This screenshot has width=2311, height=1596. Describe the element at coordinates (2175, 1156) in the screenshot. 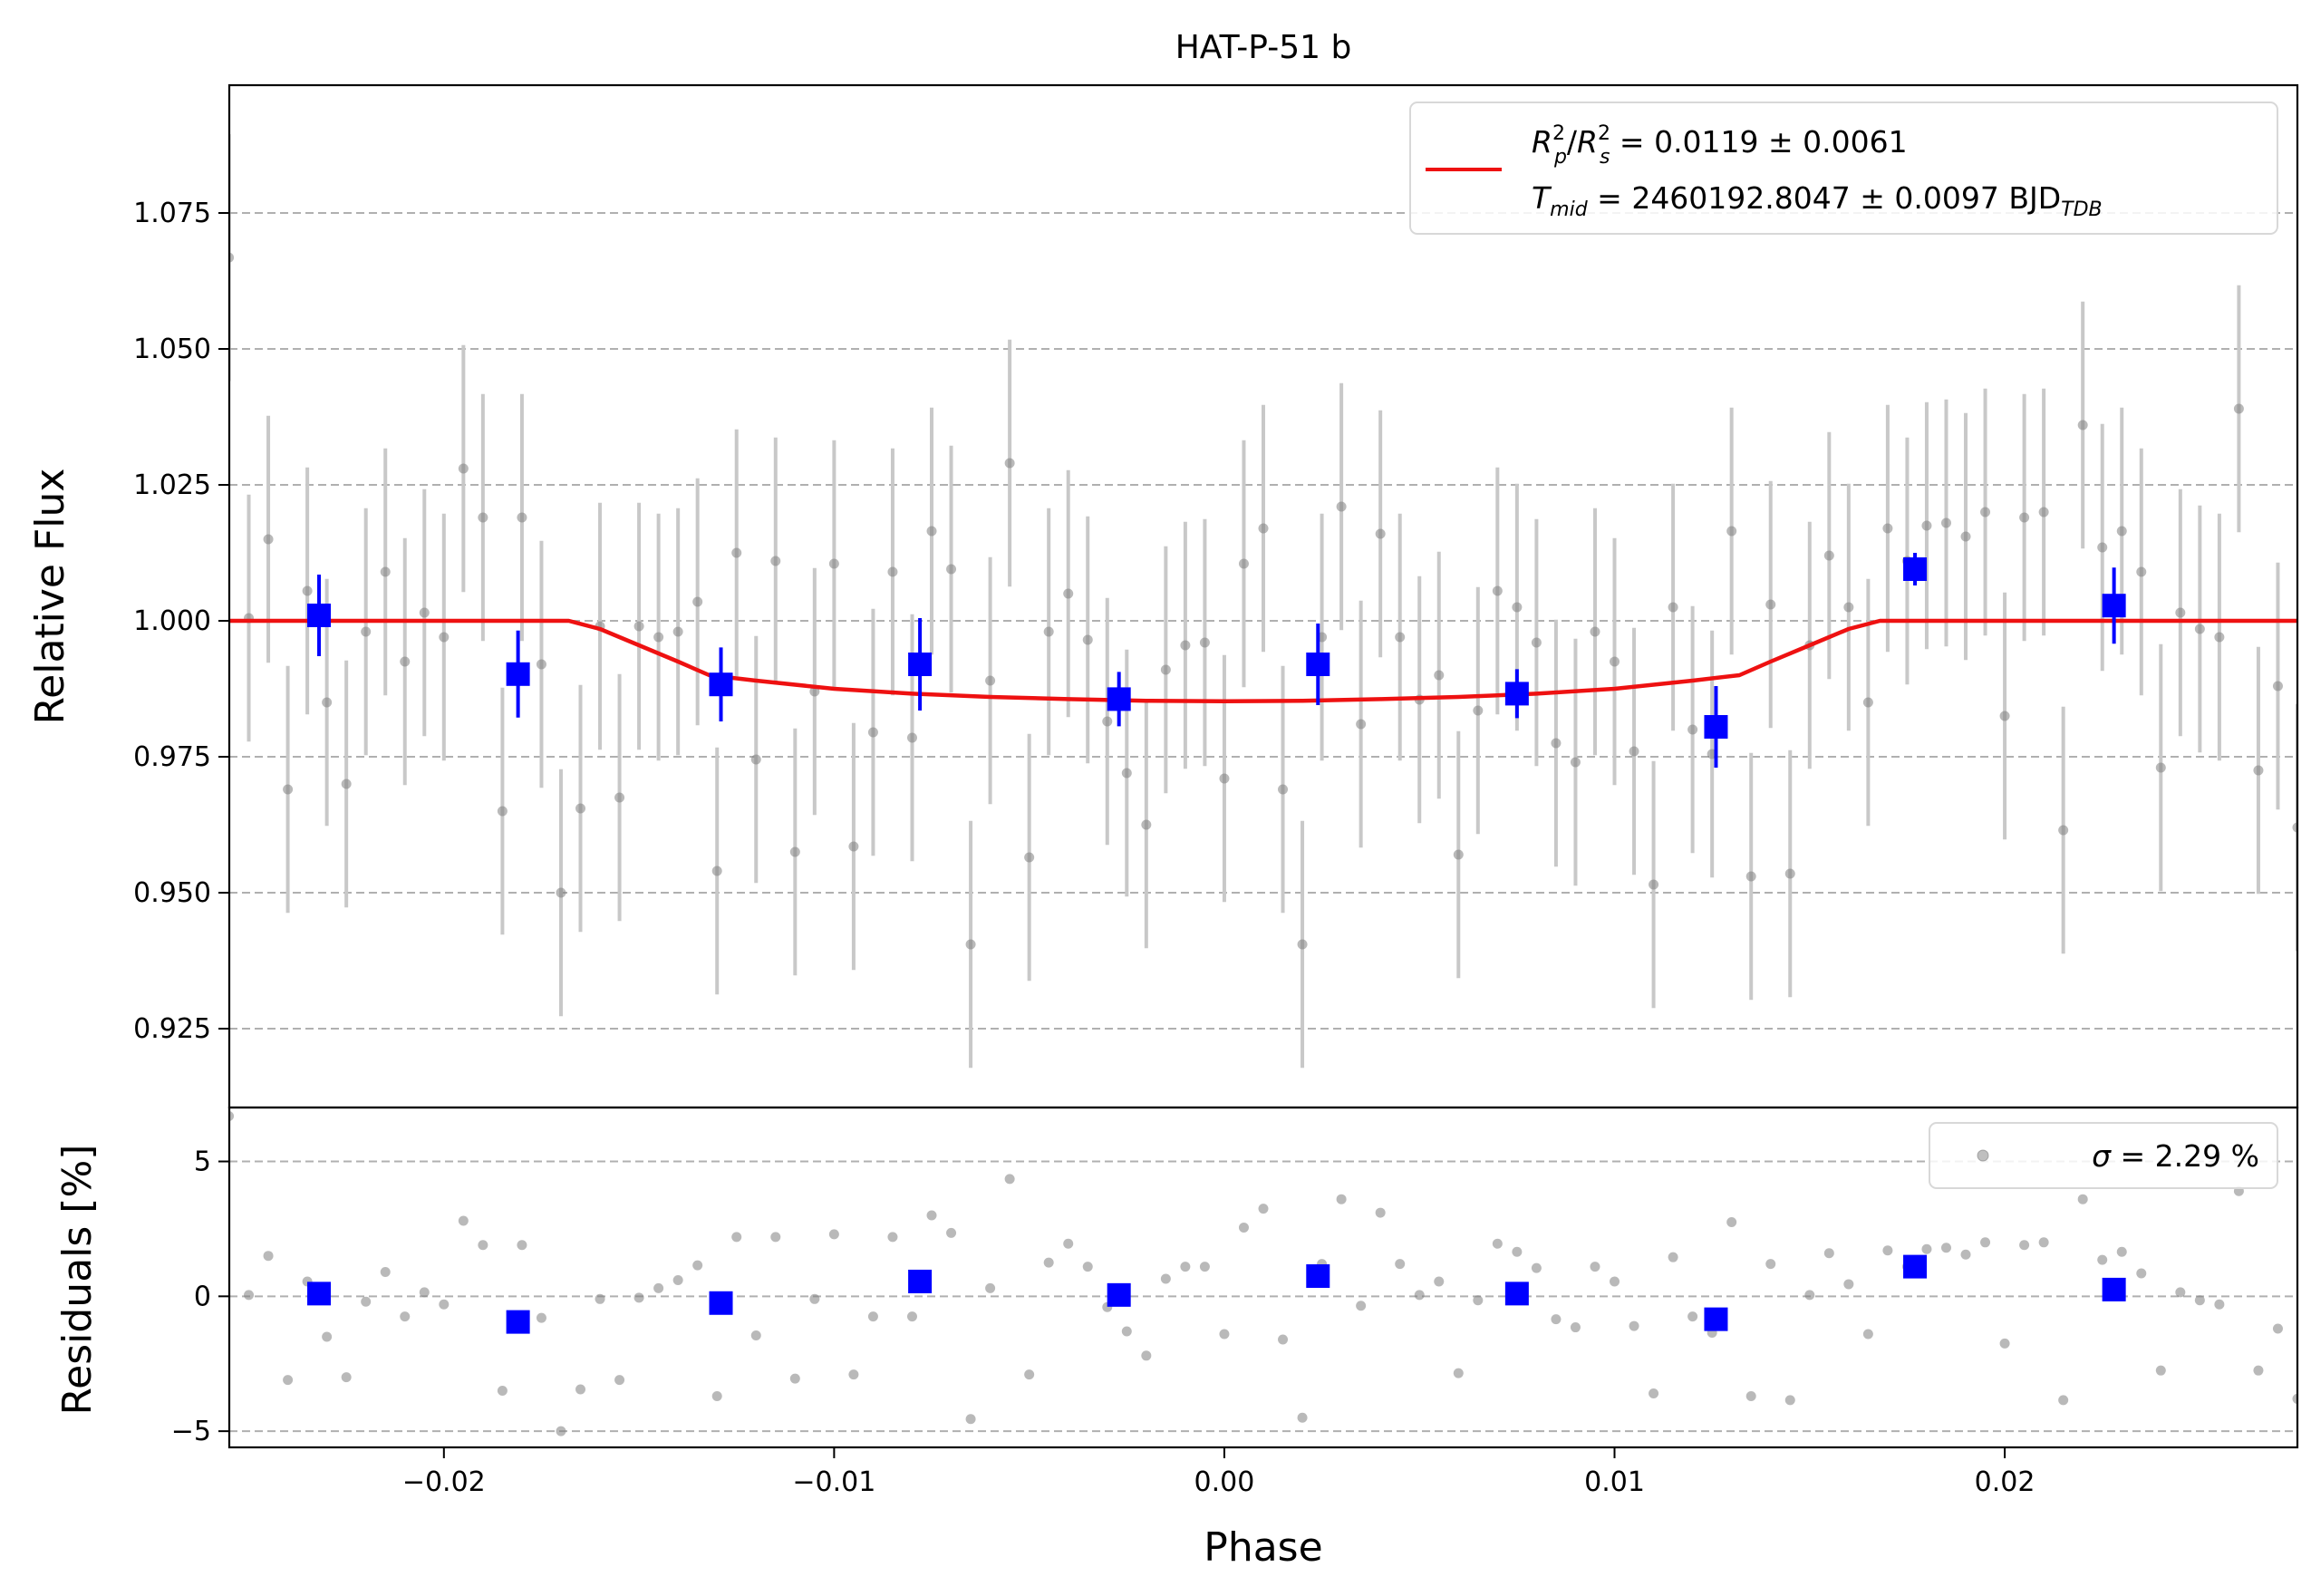

I see `legend-scatter-sigma-entry: σ = 2.29 %` at that location.